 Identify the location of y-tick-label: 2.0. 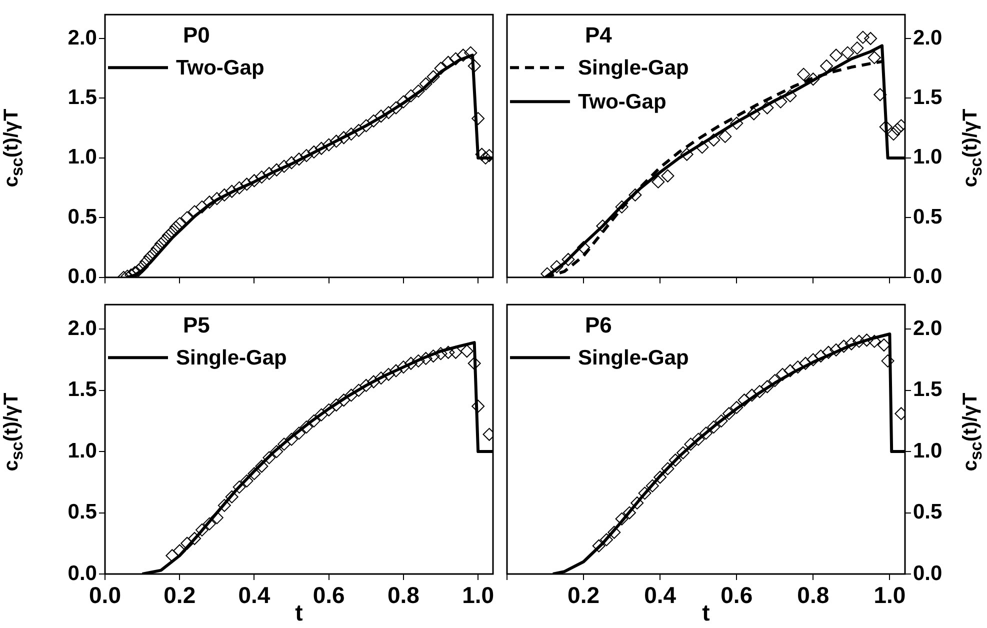
(82, 38).